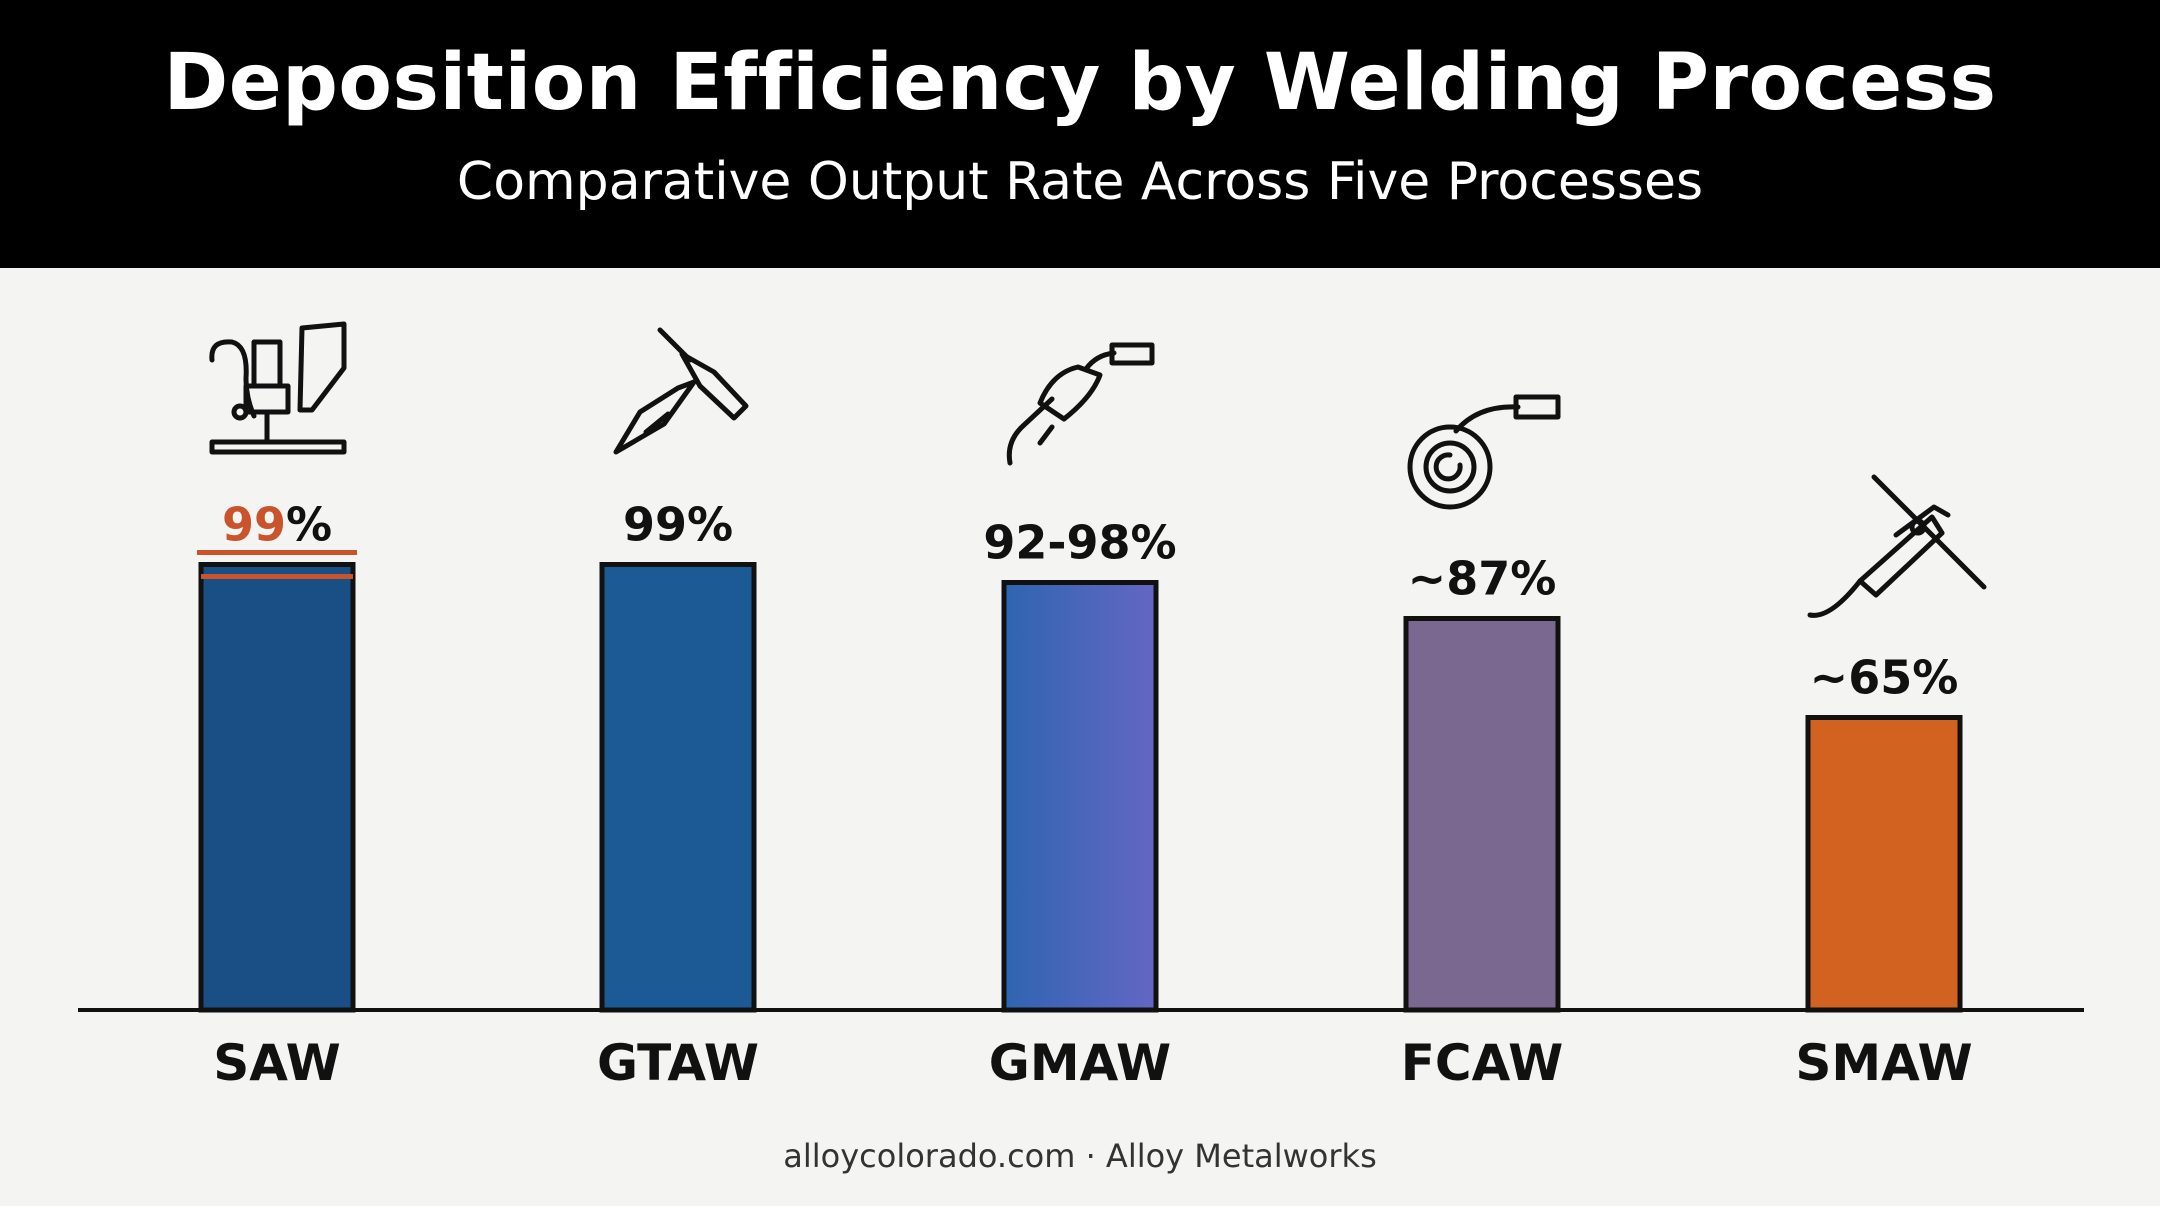  What do you see at coordinates (1482, 814) in the screenshot?
I see `bar-fcaw` at bounding box center [1482, 814].